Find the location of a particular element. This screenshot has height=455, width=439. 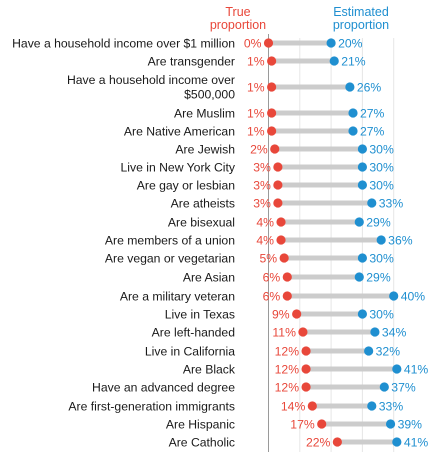

row-label: Are atheists is located at coordinates (203, 203).